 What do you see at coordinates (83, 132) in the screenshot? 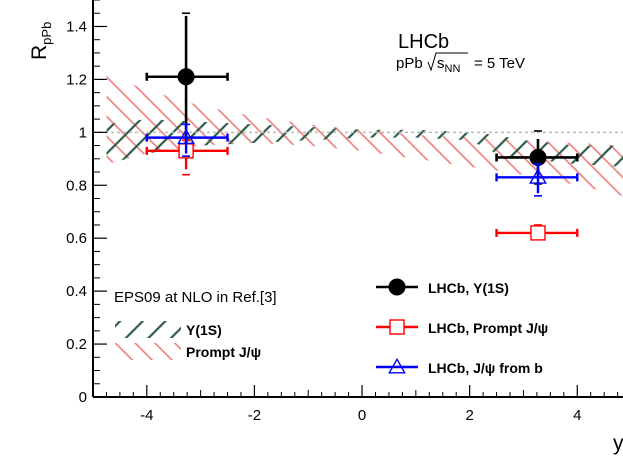
I see `y-tick-label: 1` at bounding box center [83, 132].